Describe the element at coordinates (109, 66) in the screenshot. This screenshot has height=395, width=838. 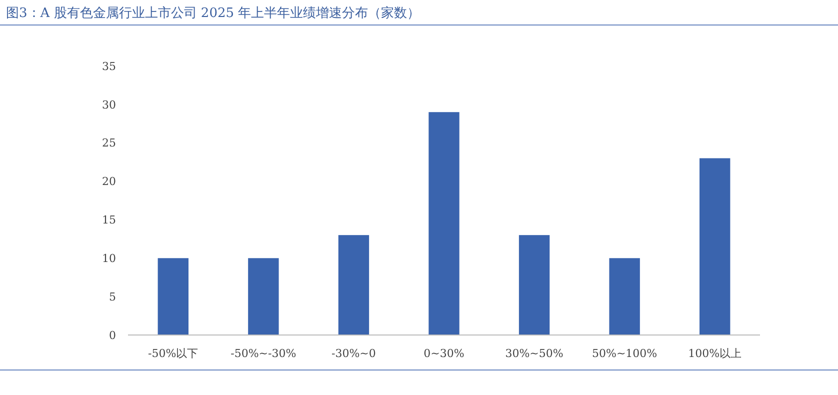
I see `y-tick-label: 35` at that location.